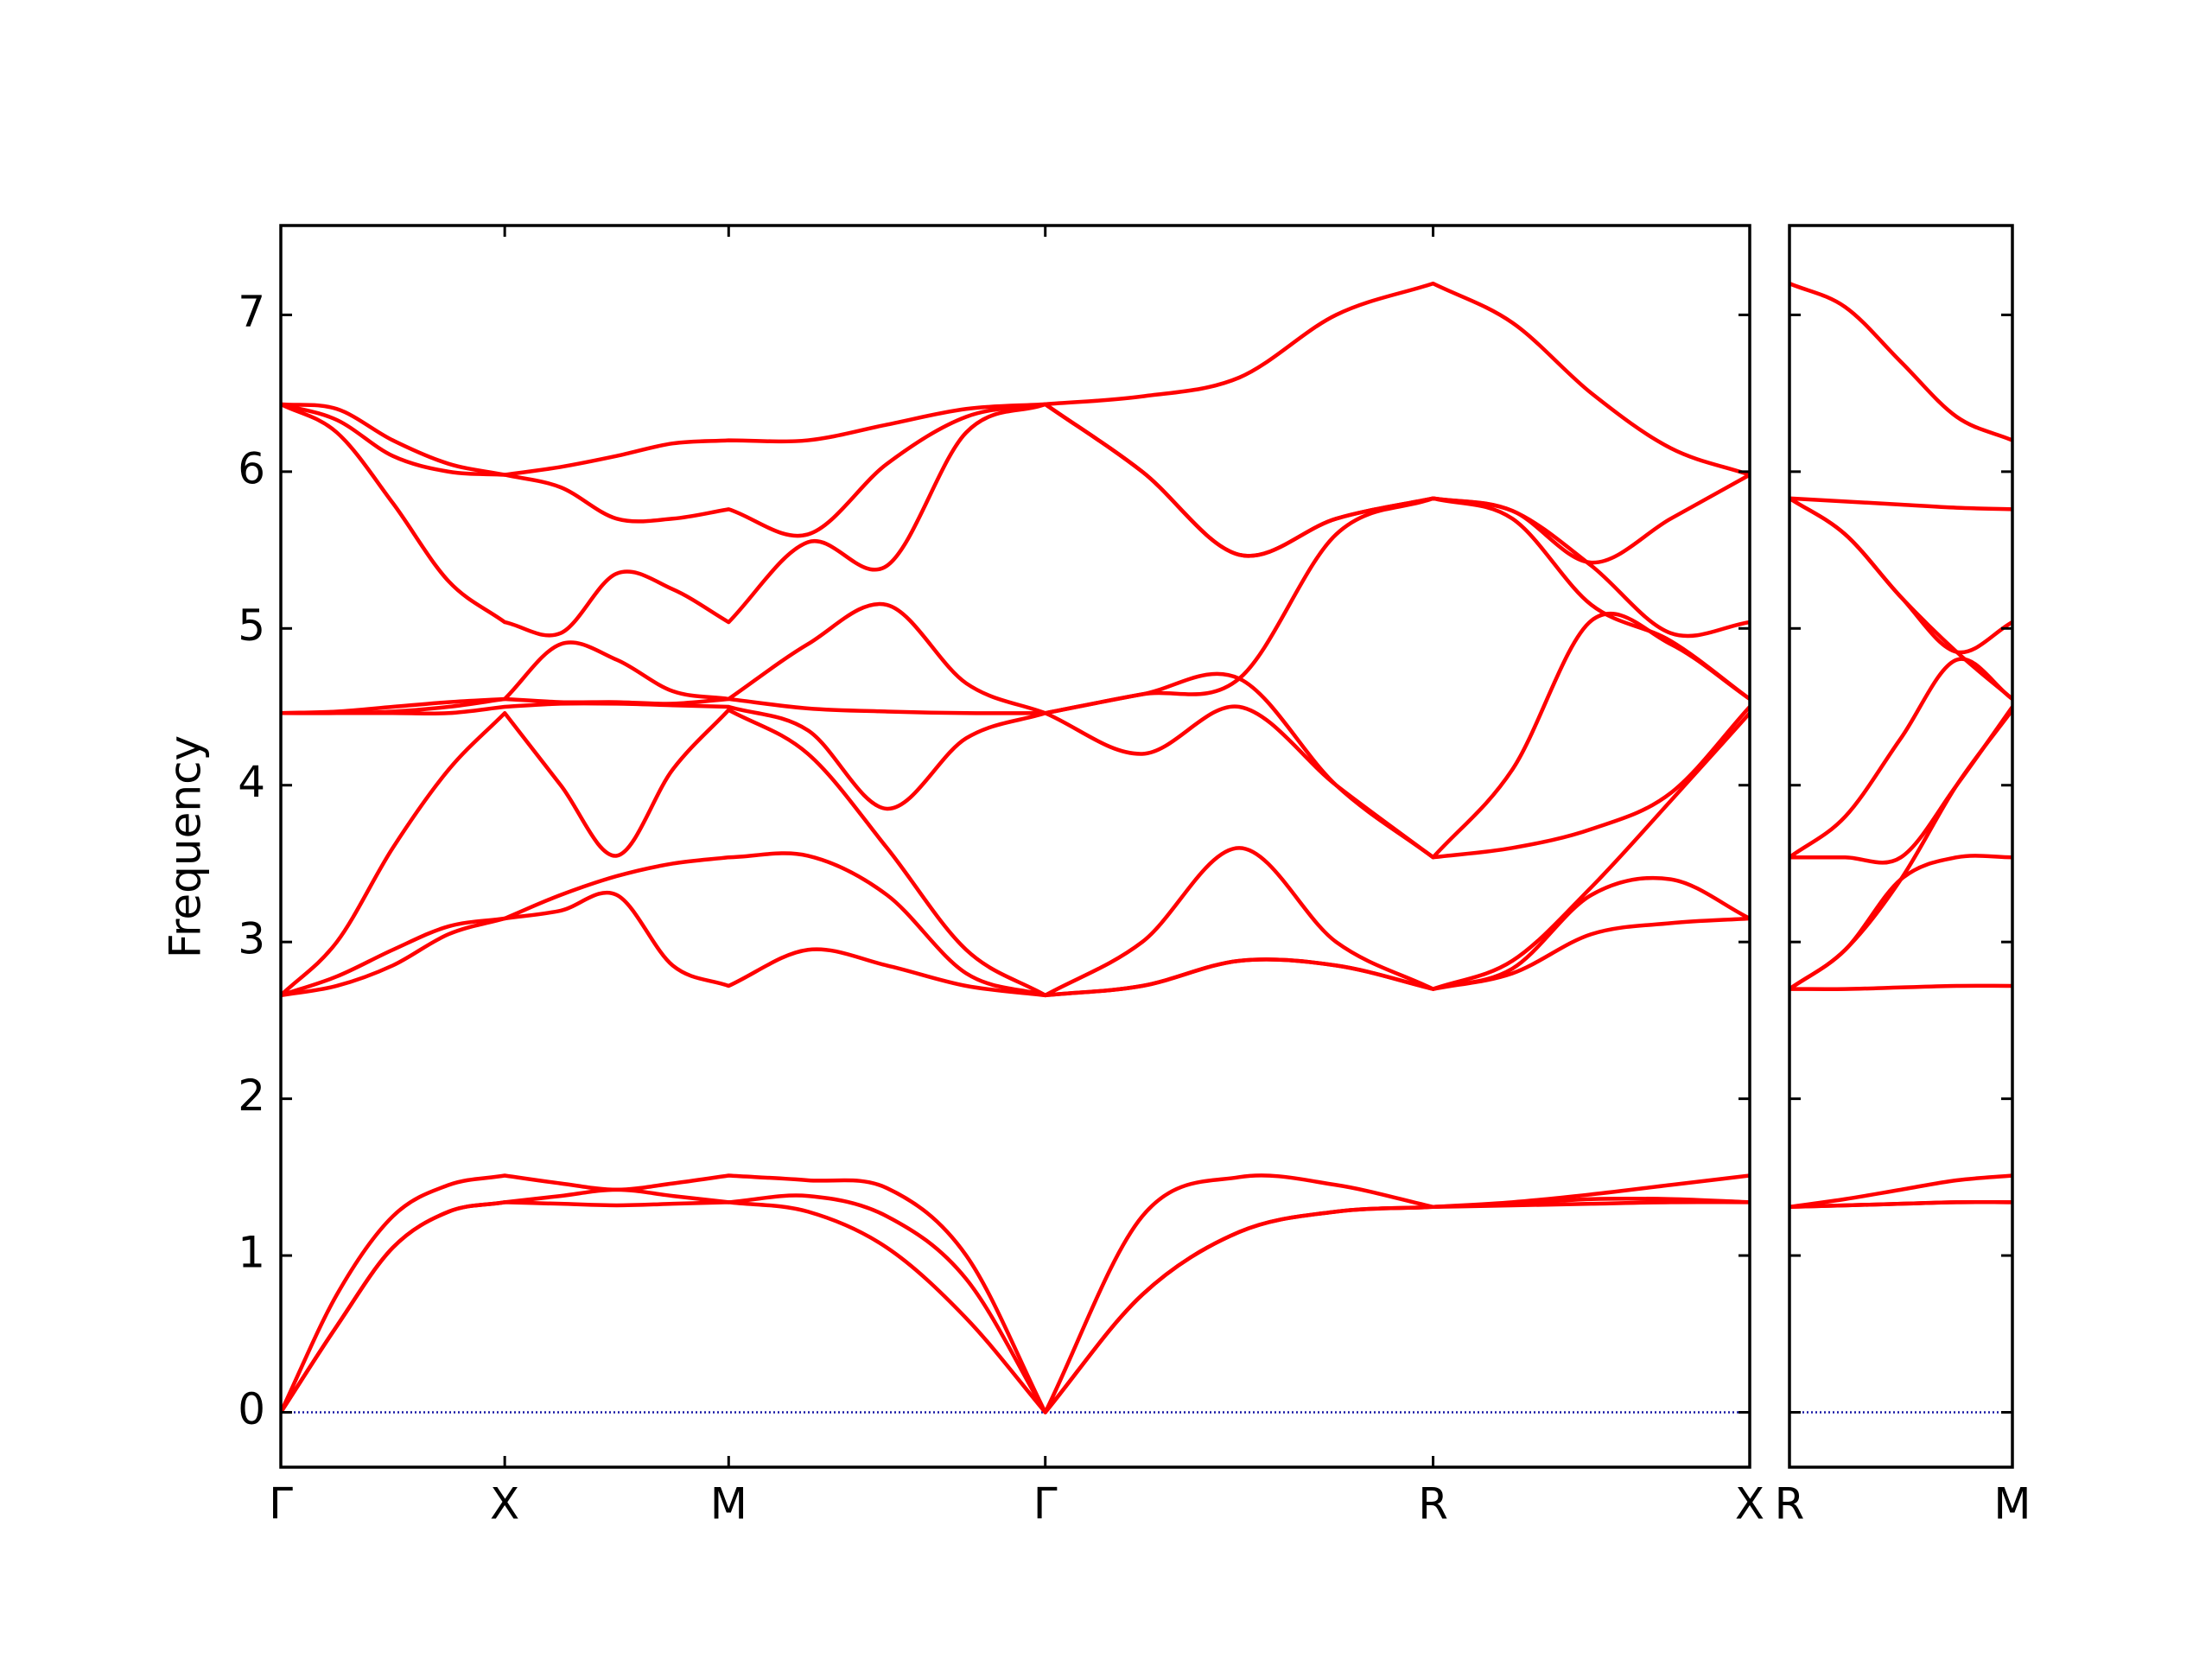 The height and width of the screenshot is (1659, 2212). I want to click on y-tick-label: 7, so click(251, 312).